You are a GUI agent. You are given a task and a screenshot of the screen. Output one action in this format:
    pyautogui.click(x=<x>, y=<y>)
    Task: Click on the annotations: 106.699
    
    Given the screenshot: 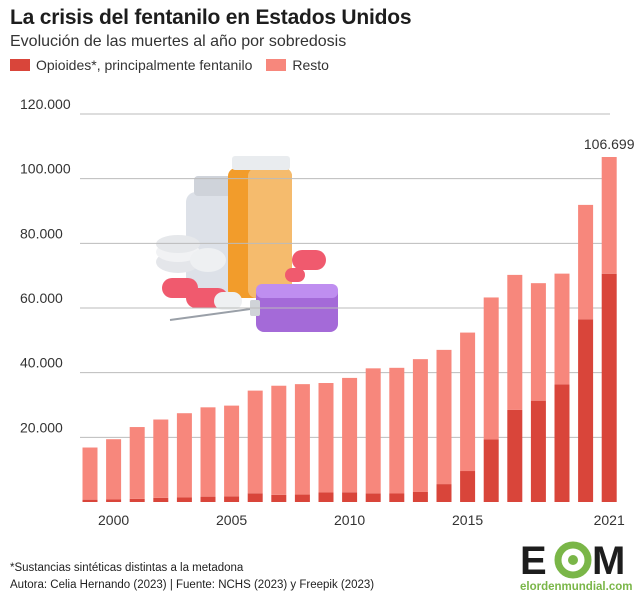 What is the action you would take?
    pyautogui.click(x=609, y=144)
    